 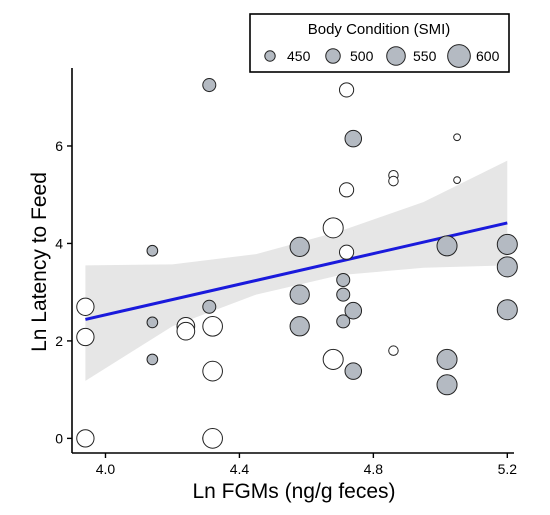 I want to click on y-tick-label: 4, so click(x=59, y=243).